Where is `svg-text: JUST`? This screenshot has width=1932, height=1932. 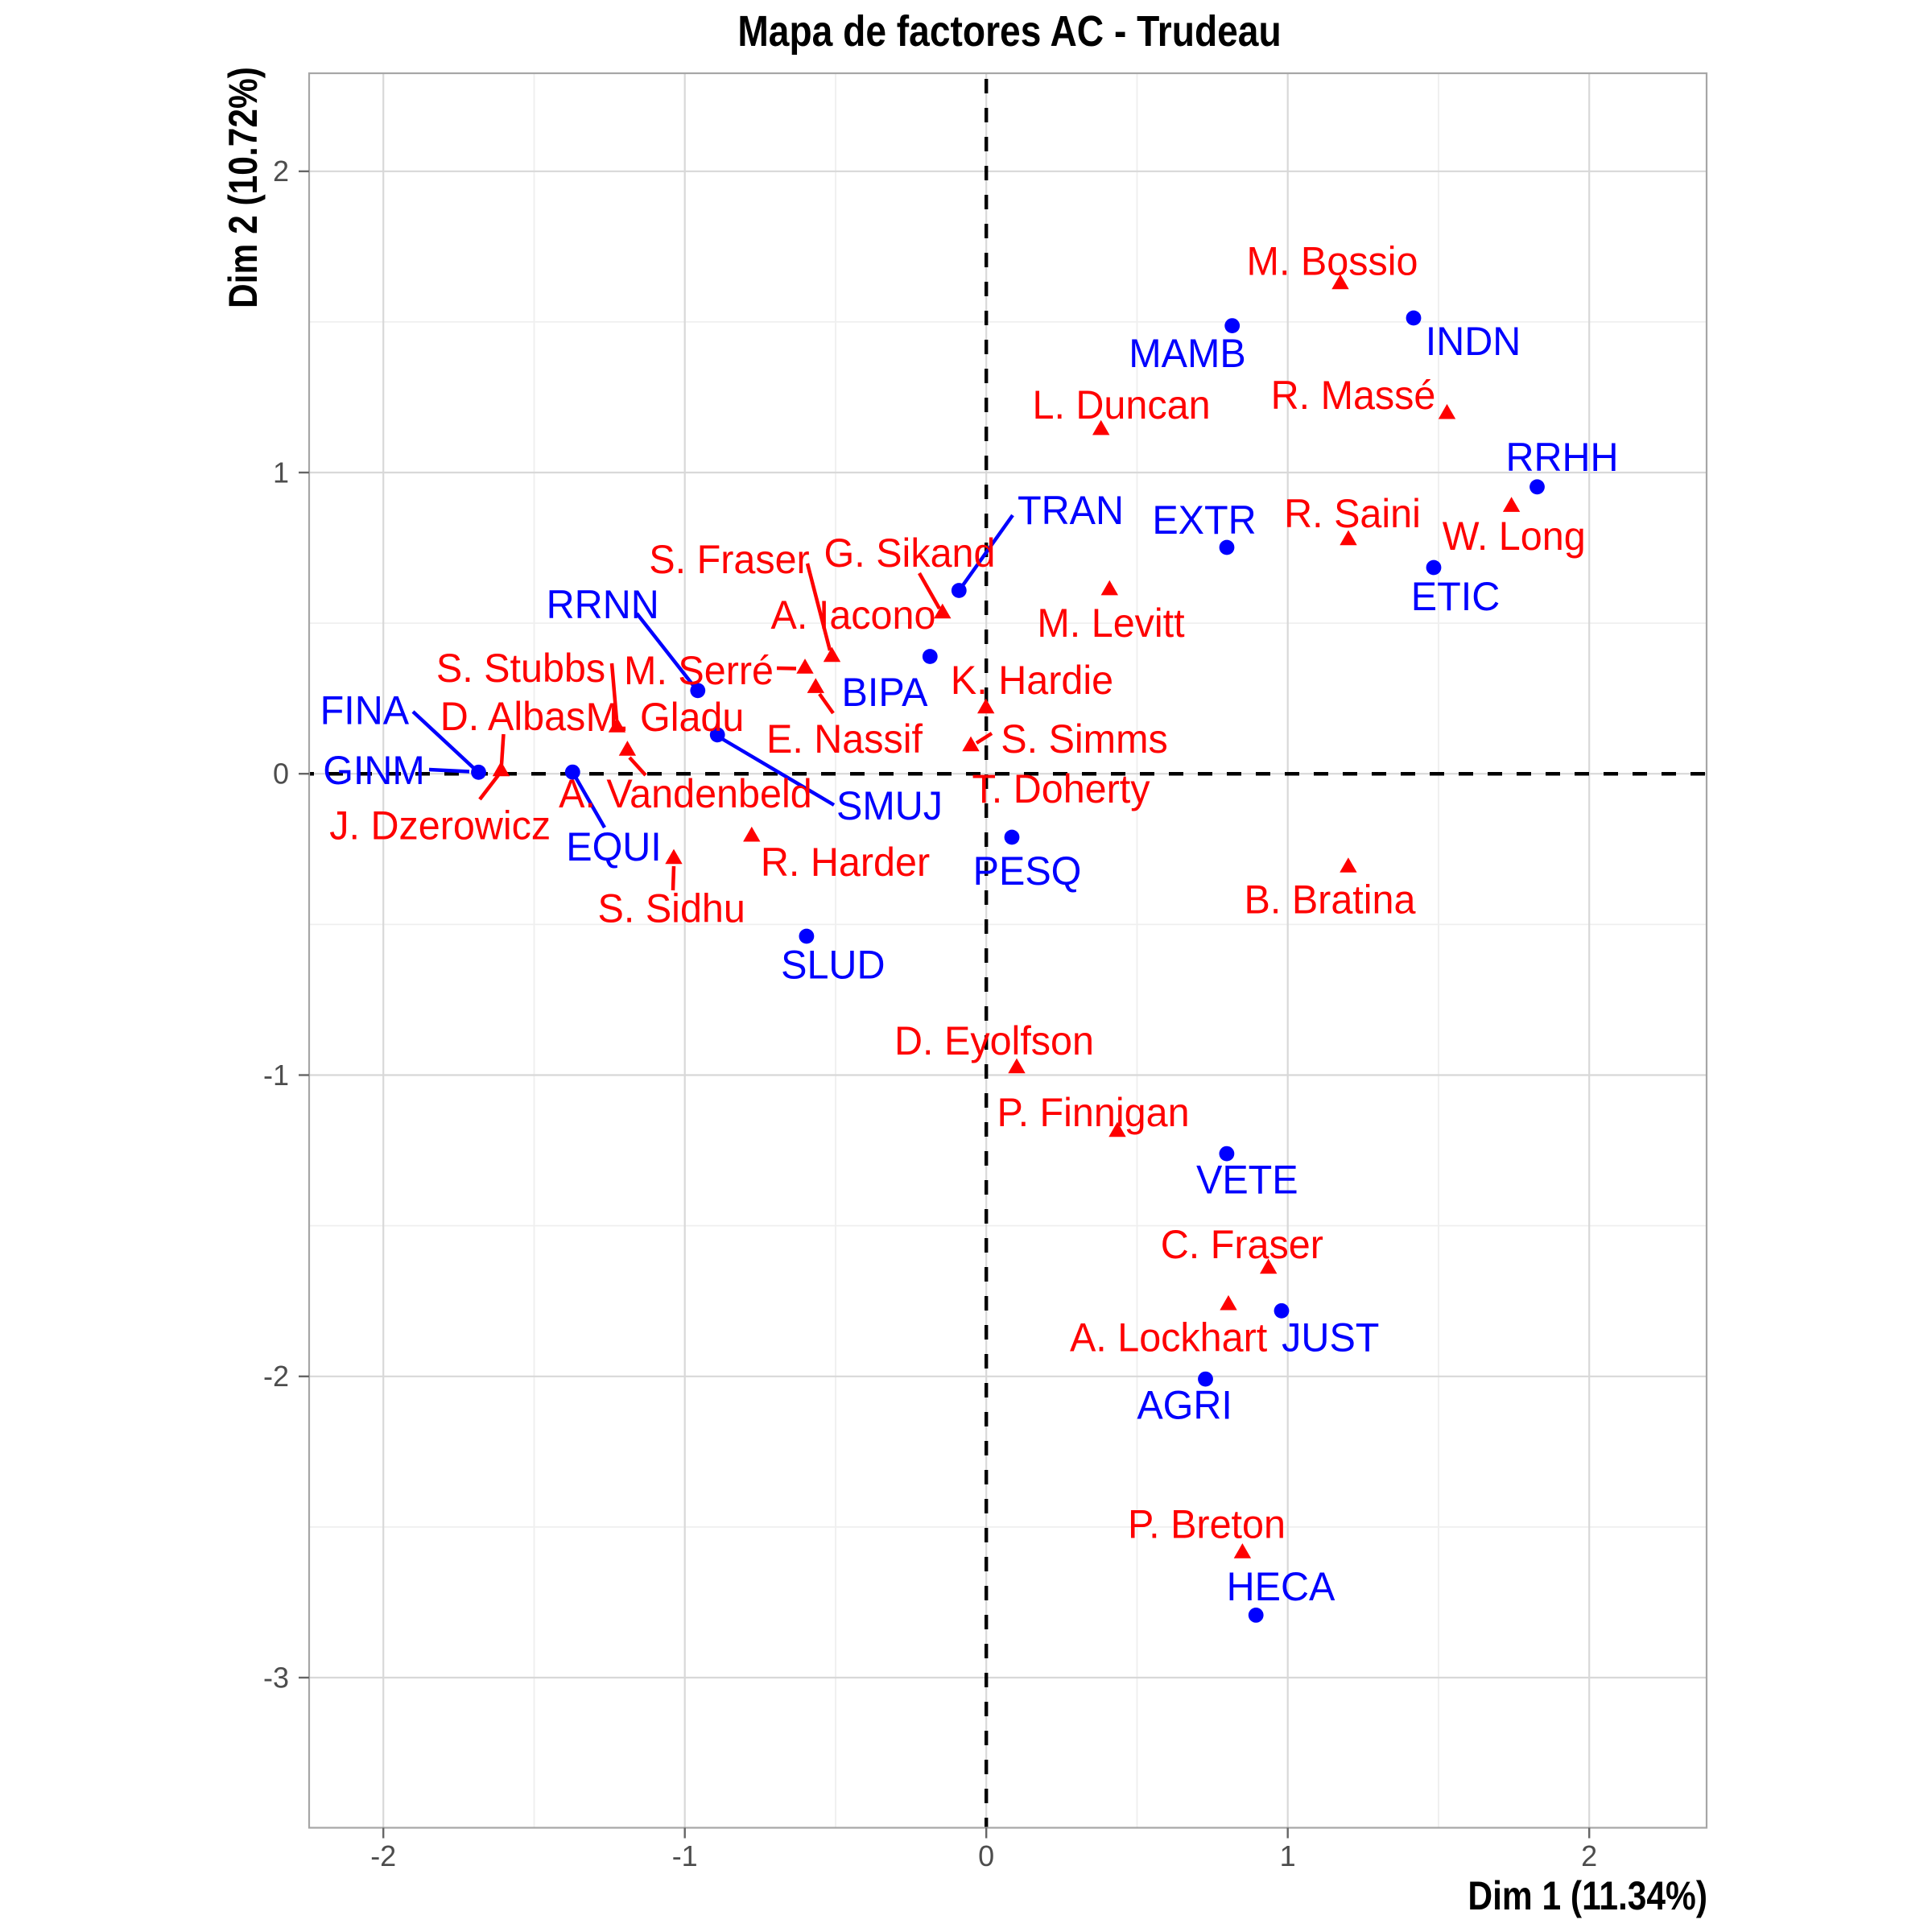
svg-text: JUST is located at coordinates (1330, 1337).